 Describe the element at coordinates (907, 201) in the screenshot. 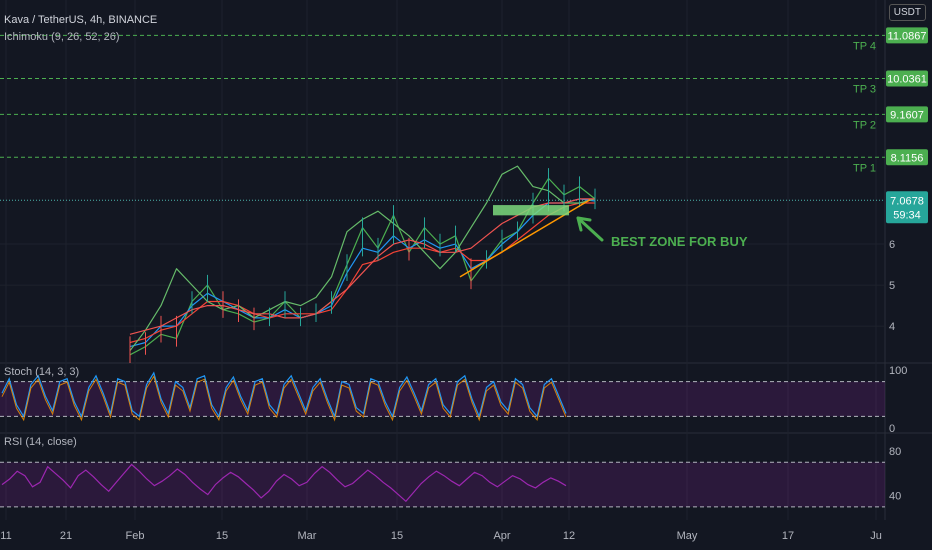

I see `last-price-value: 7.0678` at that location.